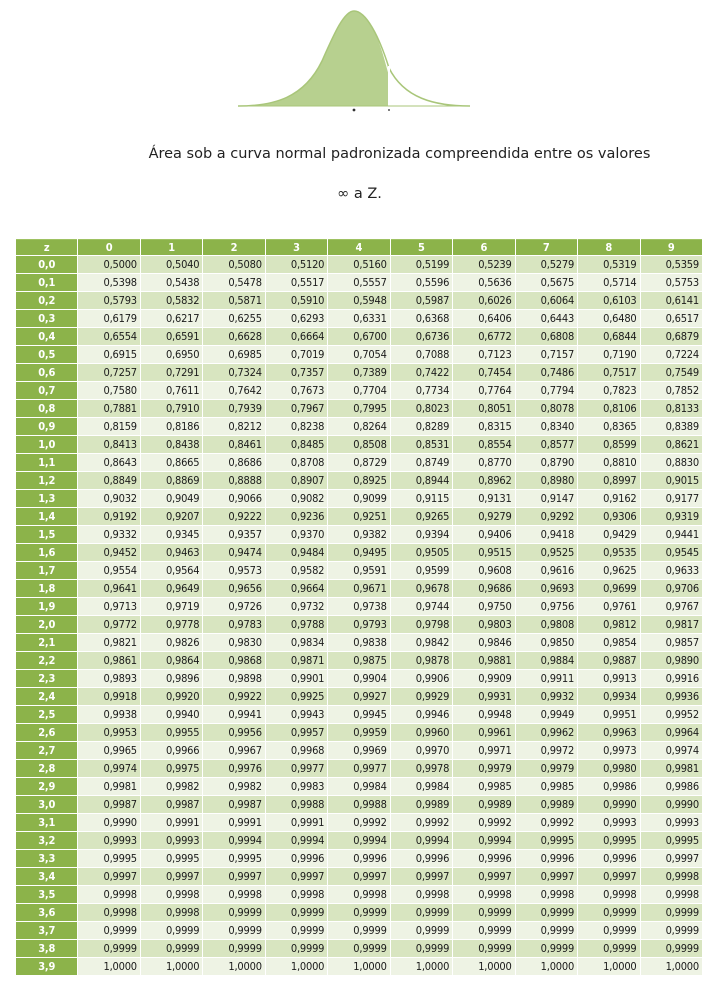 The height and width of the screenshot is (995, 719). What do you see at coordinates (234, 696) in the screenshot?
I see `probability-cell: 0,9922` at bounding box center [234, 696].